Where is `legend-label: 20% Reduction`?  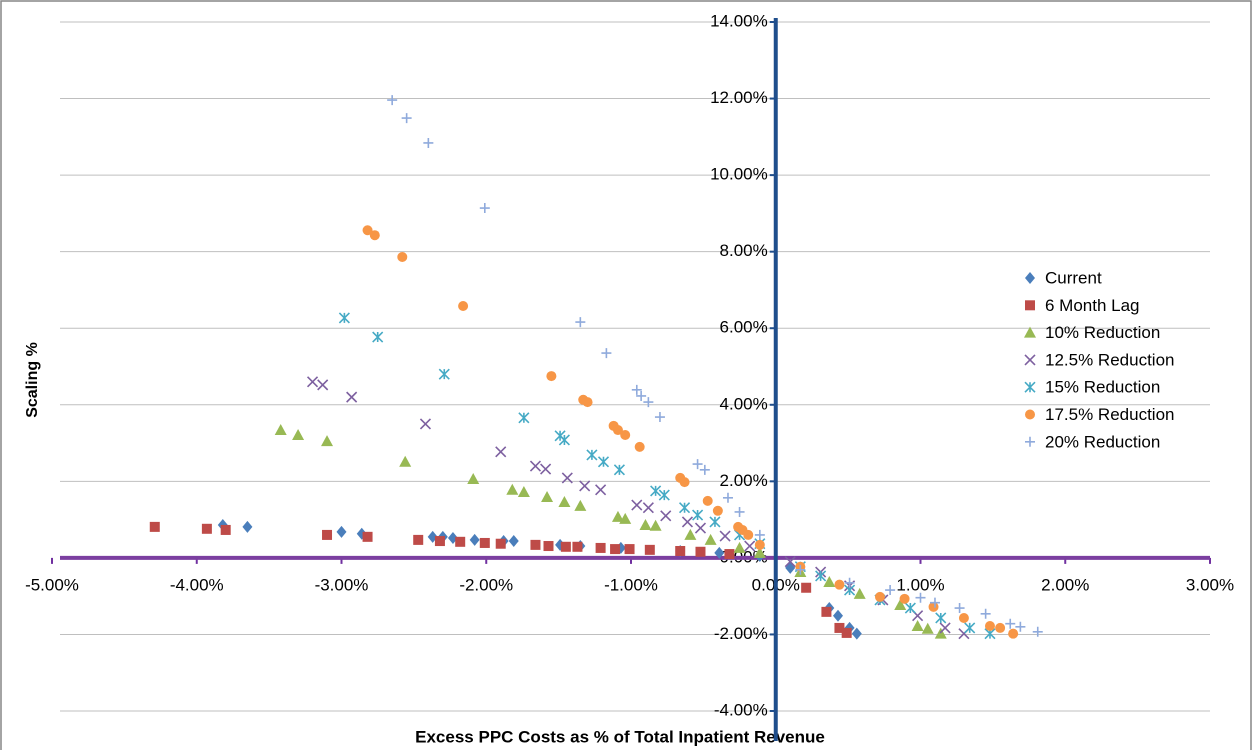
legend-label: 20% Reduction is located at coordinates (1102, 441).